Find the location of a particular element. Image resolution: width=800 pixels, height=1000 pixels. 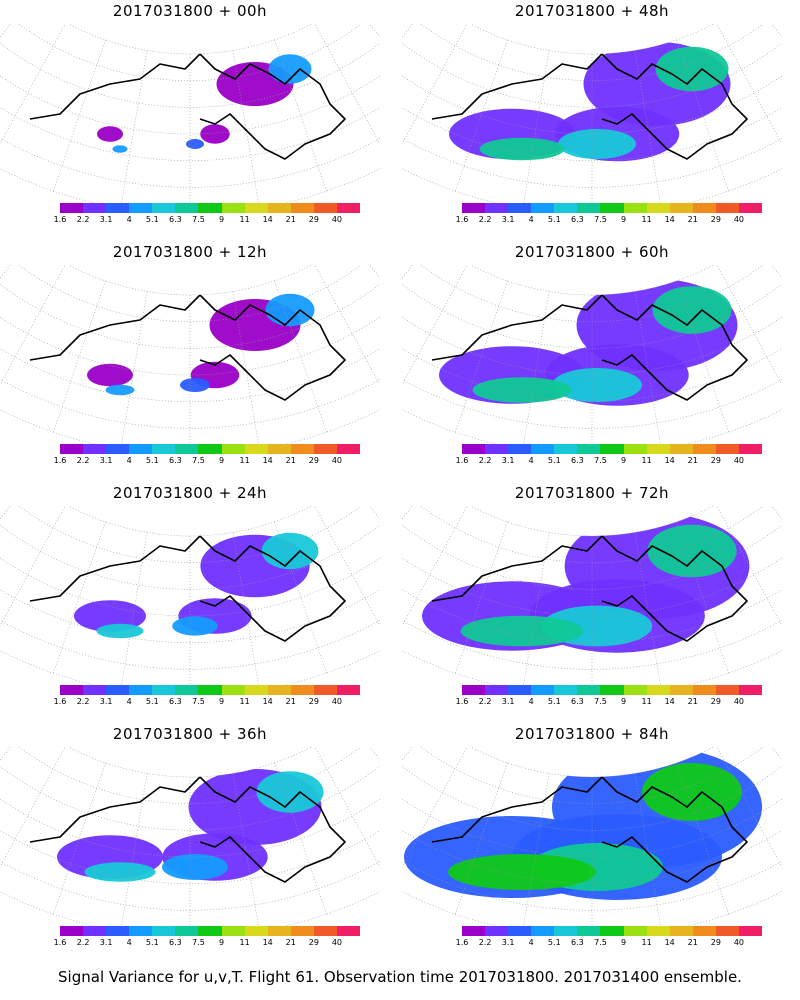

panel-title: 2017031800 + 84h is located at coordinates (592, 734).